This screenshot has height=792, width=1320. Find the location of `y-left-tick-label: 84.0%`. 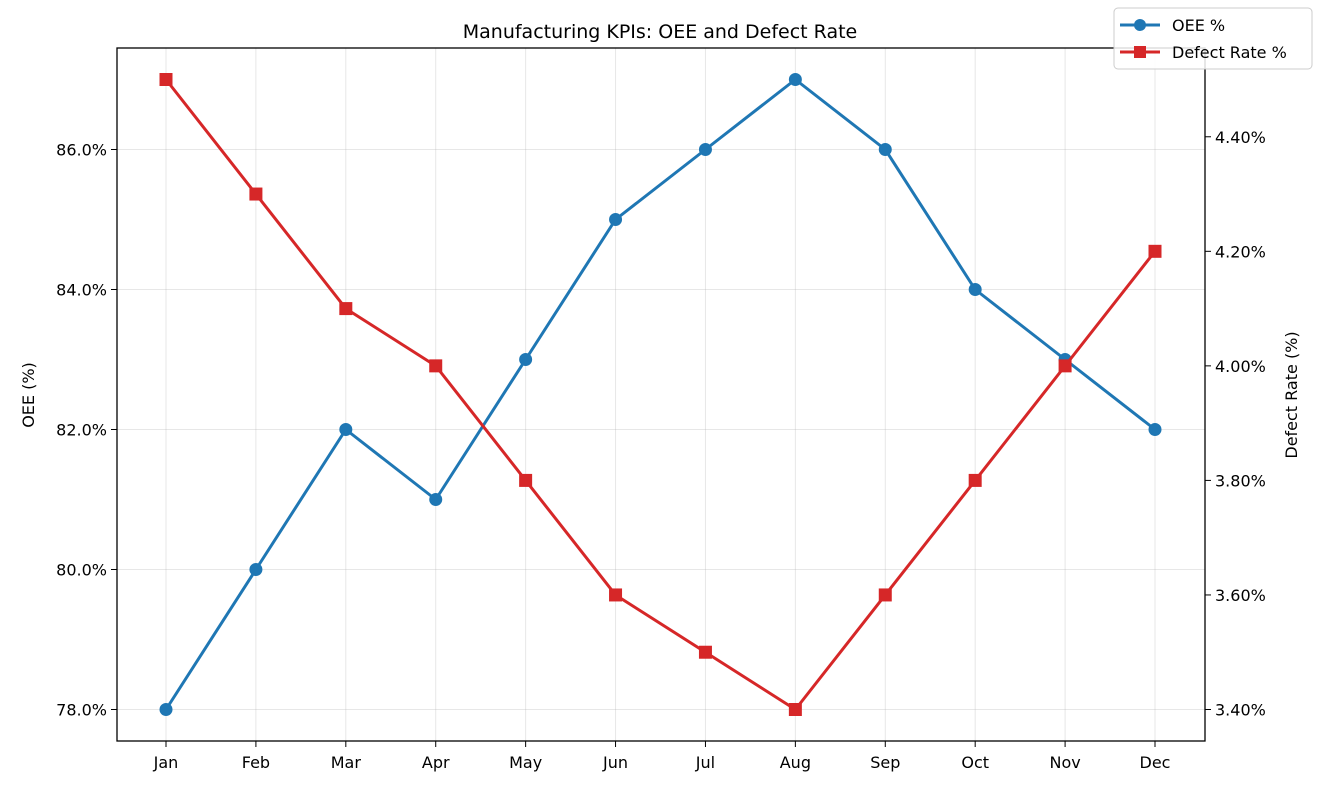

y-left-tick-label: 84.0% is located at coordinates (81, 290).